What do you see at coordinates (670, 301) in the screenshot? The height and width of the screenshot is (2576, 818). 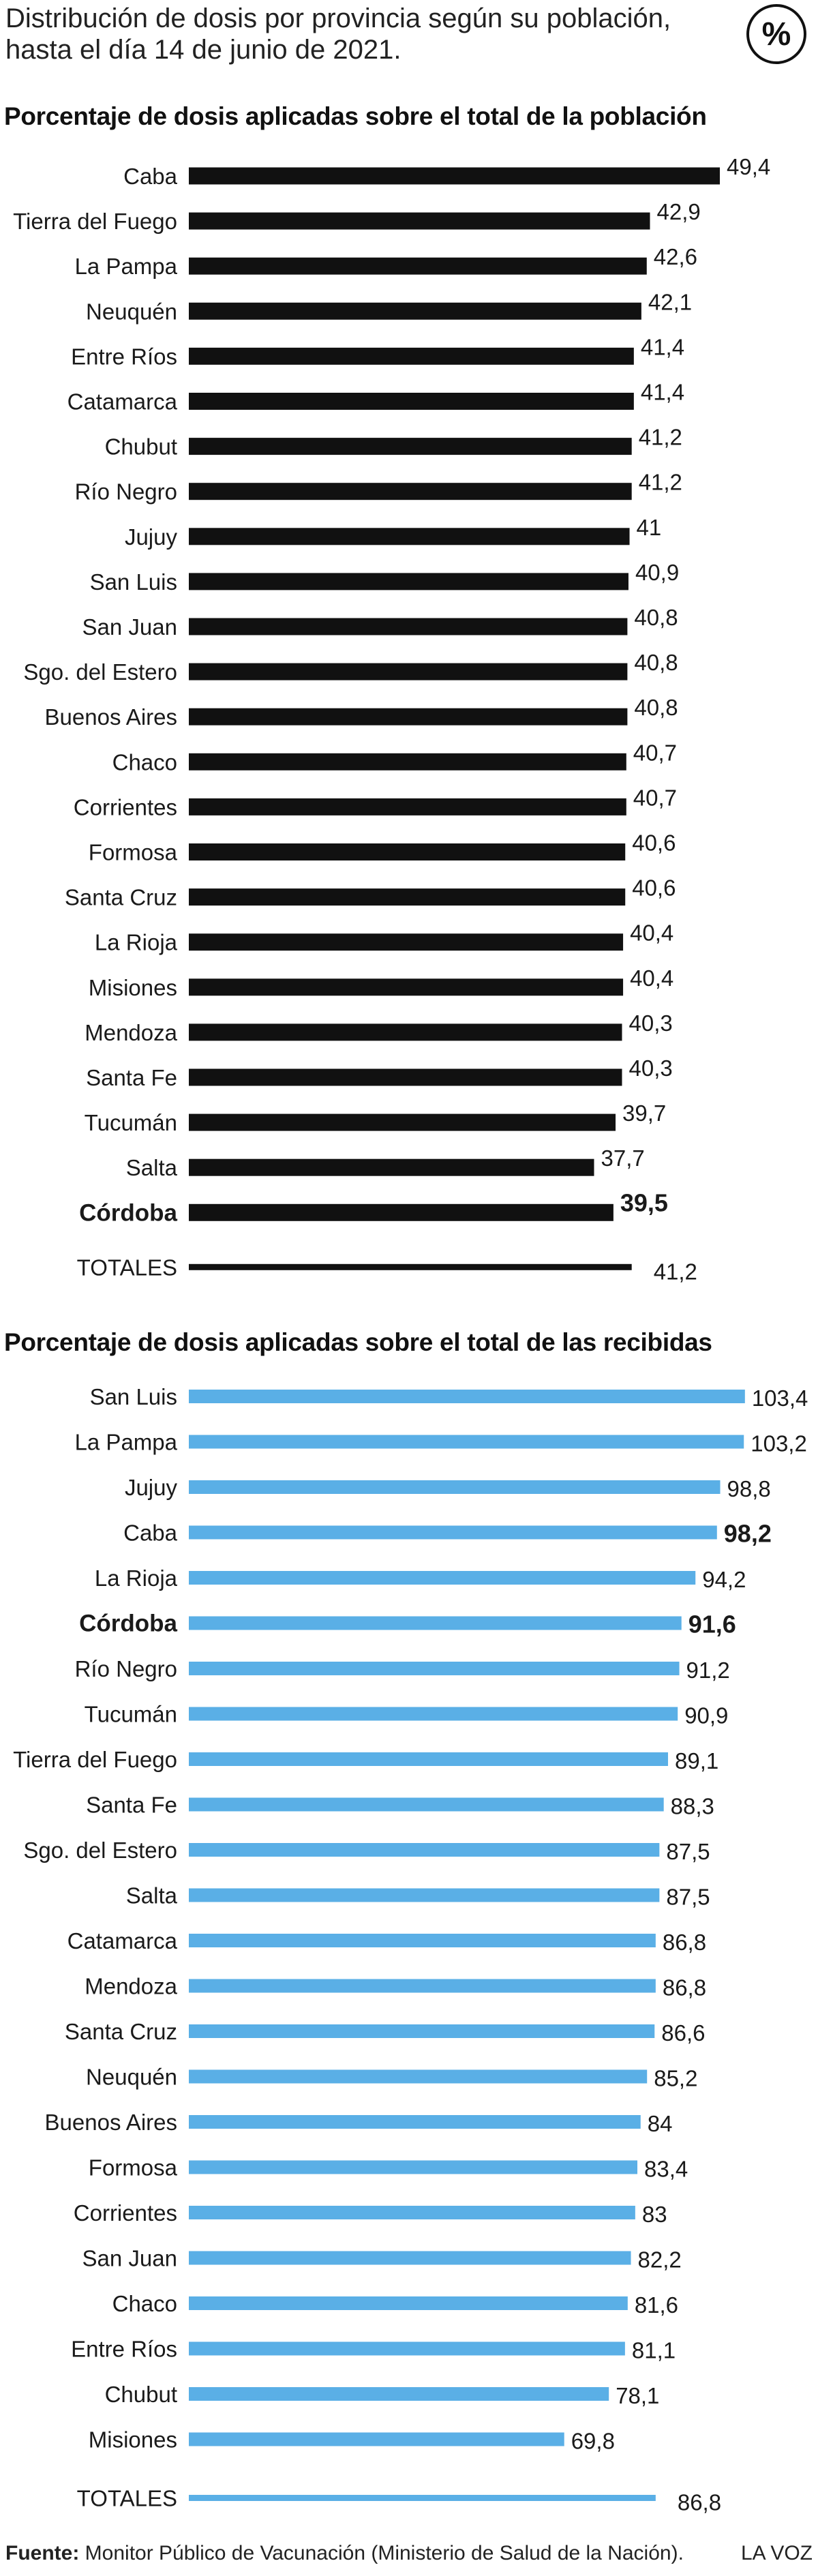 I see `value-label: 42,1` at bounding box center [670, 301].